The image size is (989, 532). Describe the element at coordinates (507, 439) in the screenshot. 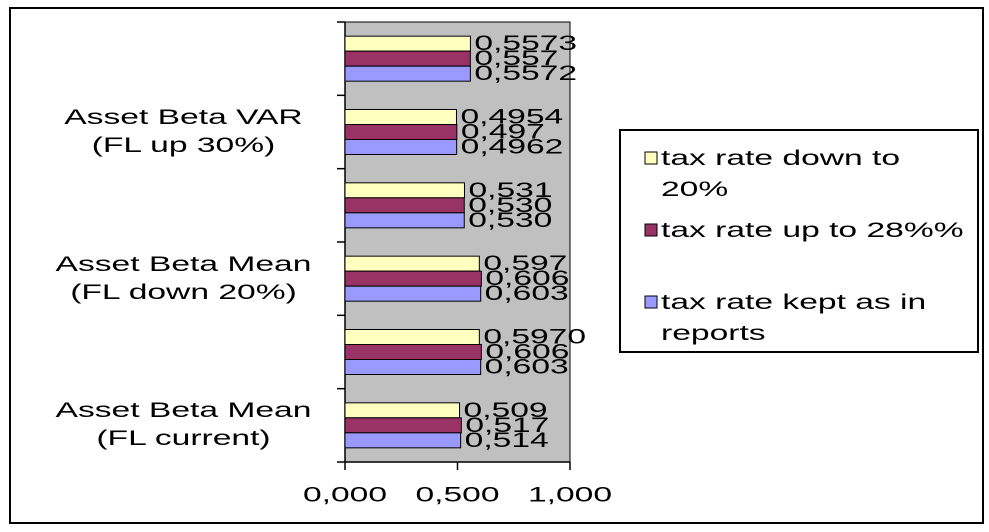

I see `value-label: 0,514` at that location.